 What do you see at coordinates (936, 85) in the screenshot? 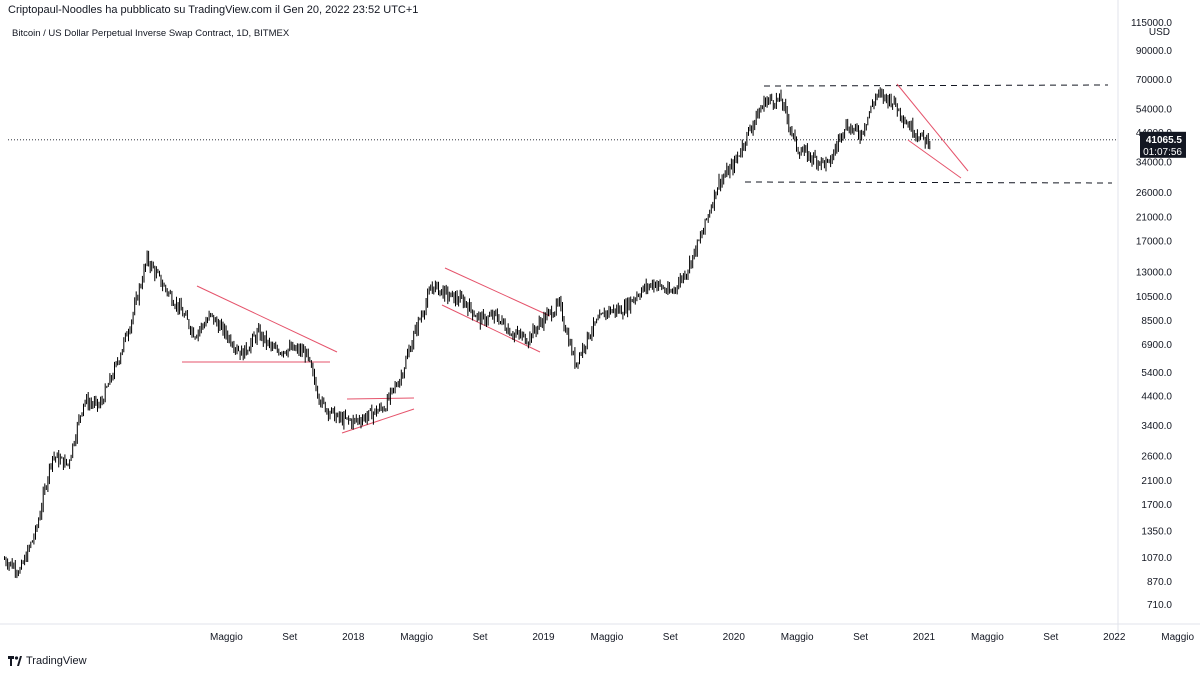
I see `resistance-dashed-line` at bounding box center [936, 85].